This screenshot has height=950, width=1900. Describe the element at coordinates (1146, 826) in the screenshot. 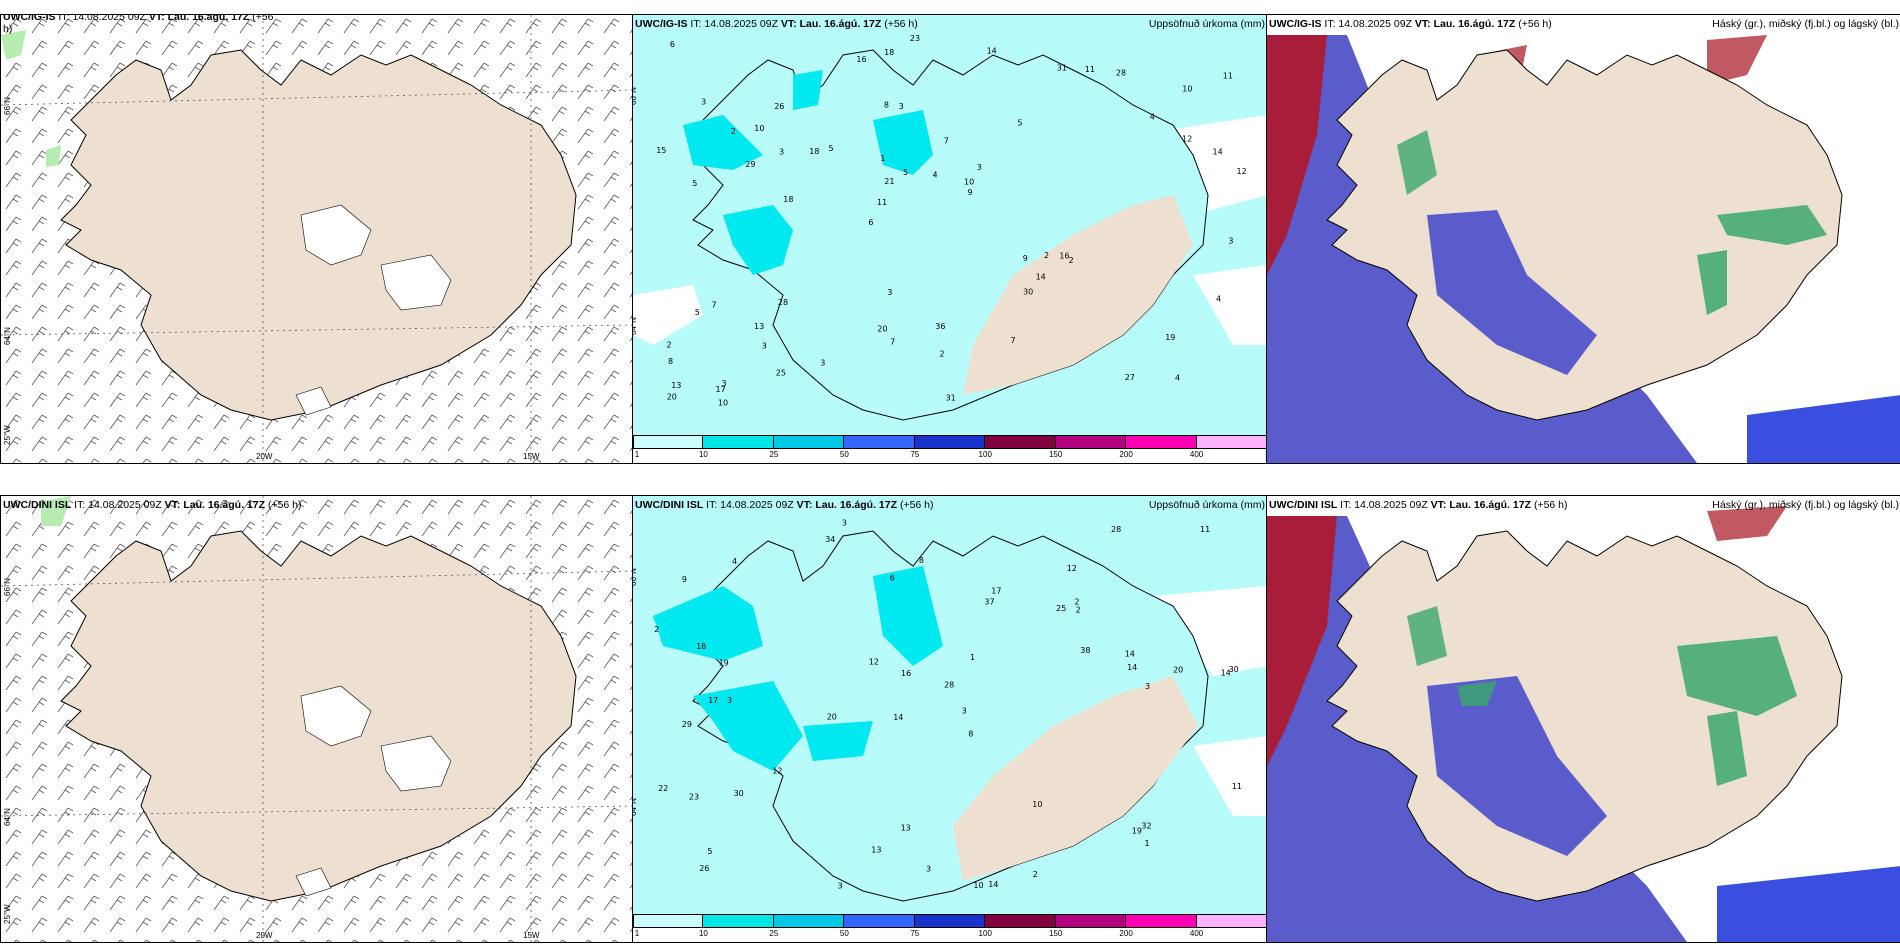

I see `precip-value-label: 32` at that location.